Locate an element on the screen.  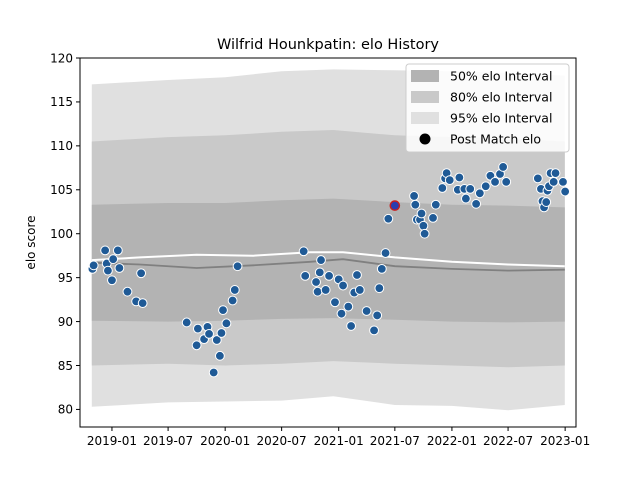
x-tick-label: 2021-01 is located at coordinates (339, 441).